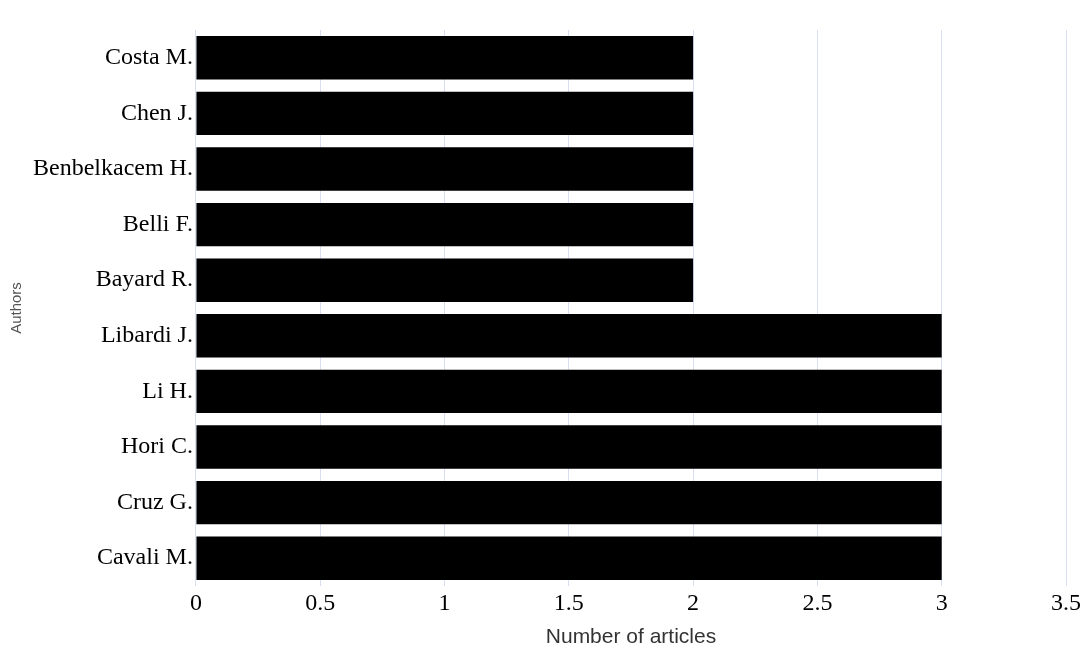 The width and height of the screenshot is (1084, 658). I want to click on y-tick-label: Libardi J., so click(146, 334).